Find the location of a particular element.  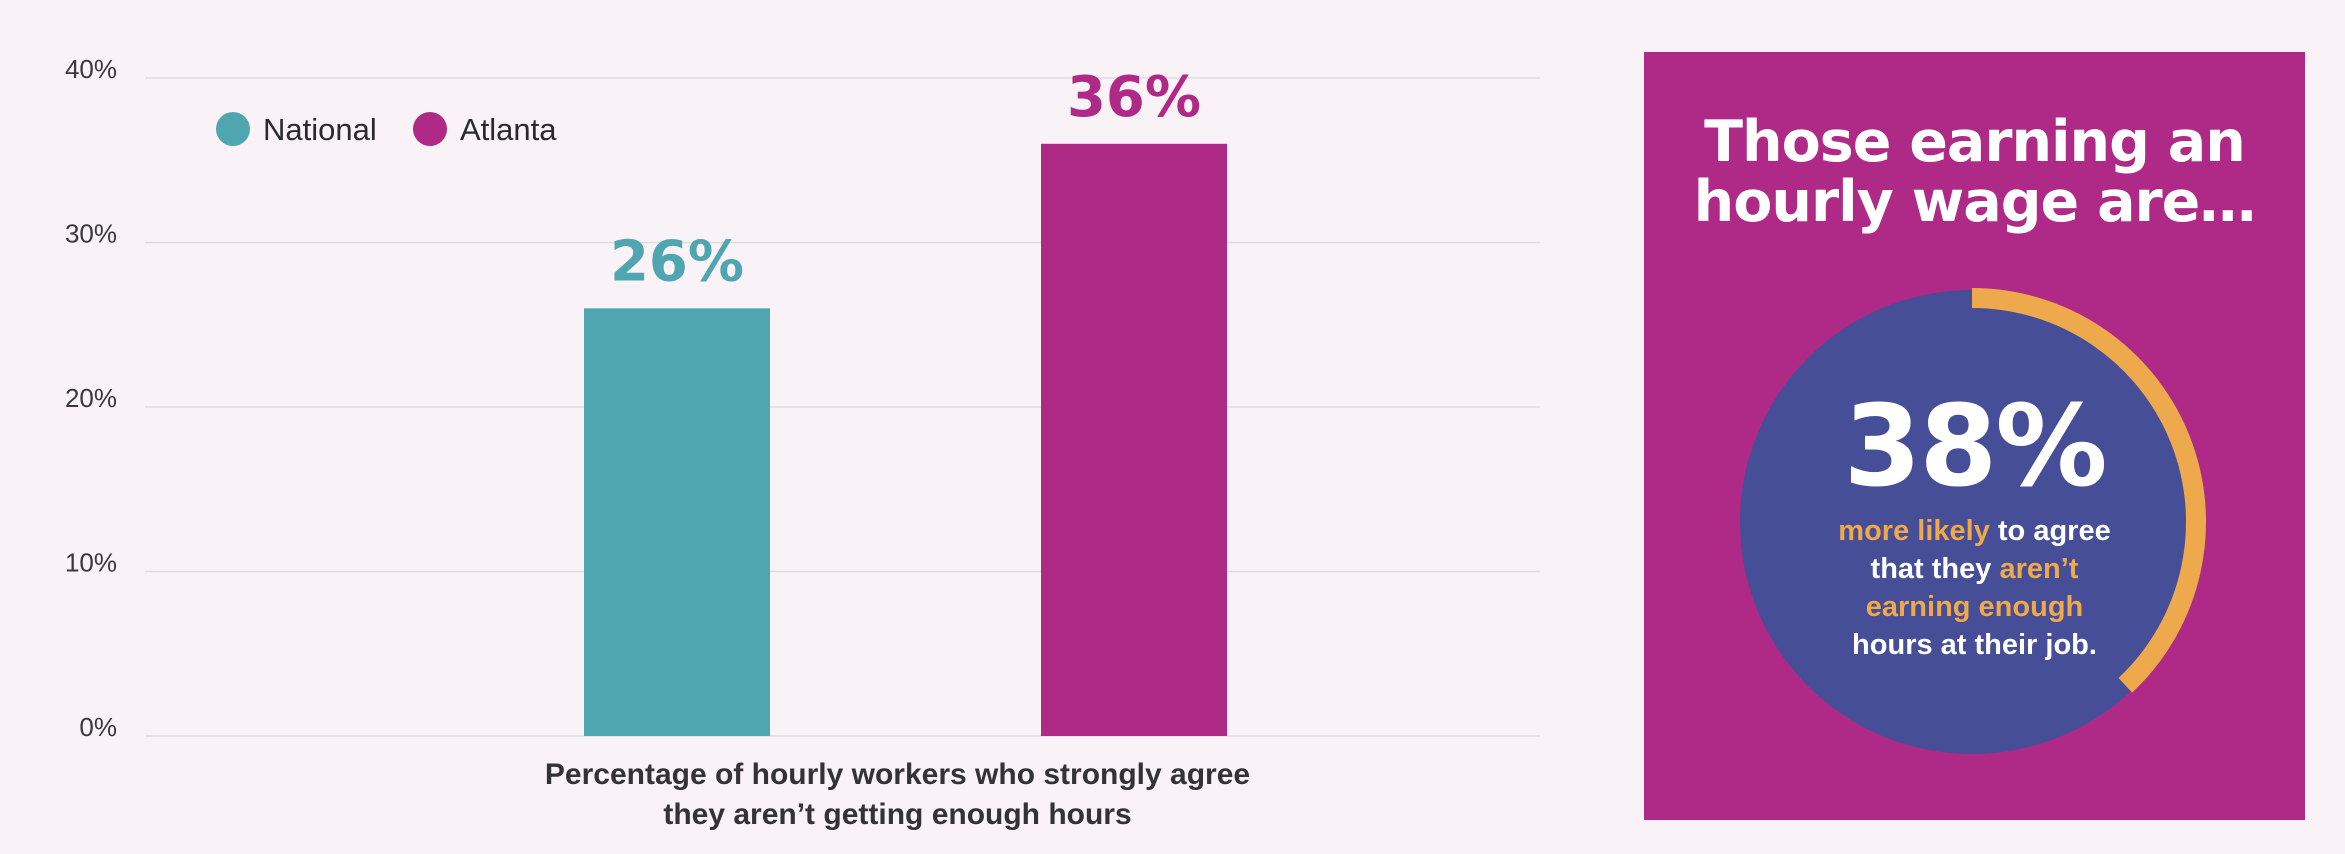

caption-line-1: more likely to agree is located at coordinates (1974, 531).